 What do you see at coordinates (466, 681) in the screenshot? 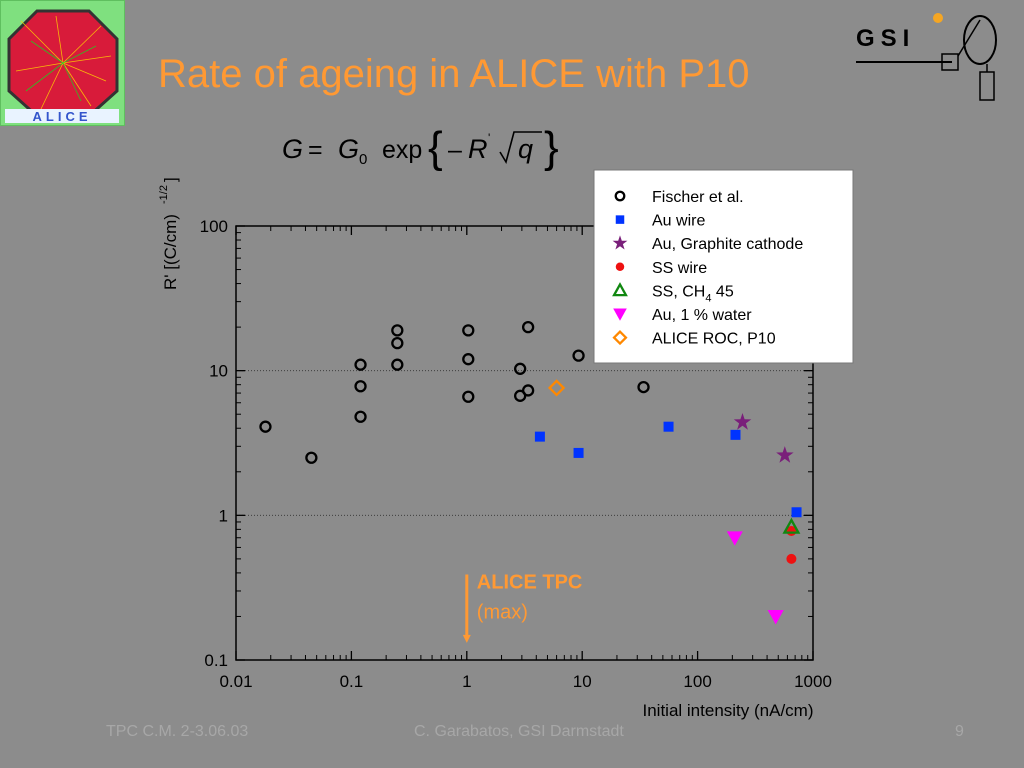
I see `x-tick-label: 1` at bounding box center [466, 681].